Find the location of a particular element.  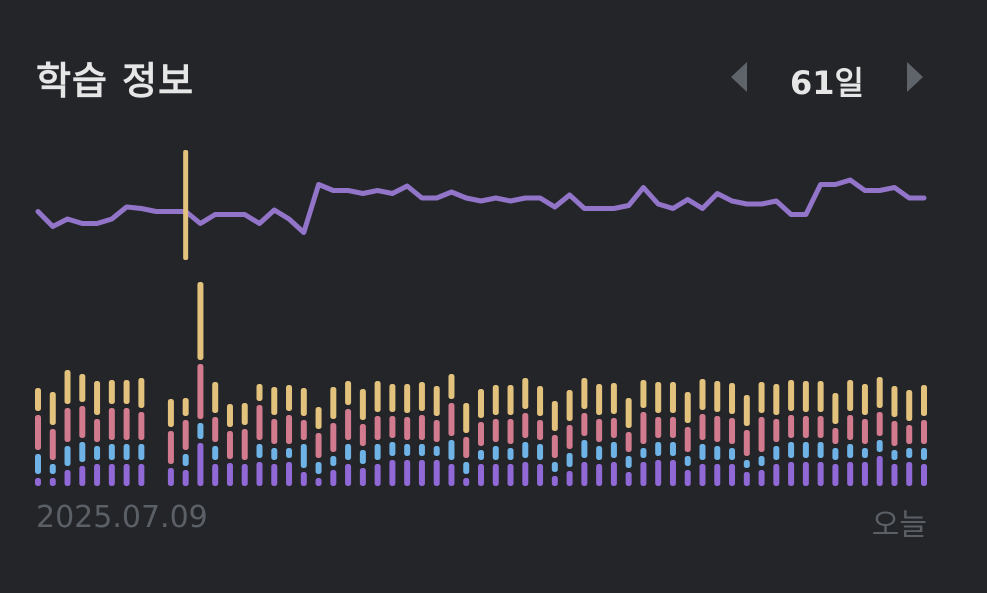

prev-range-button is located at coordinates (739, 77).